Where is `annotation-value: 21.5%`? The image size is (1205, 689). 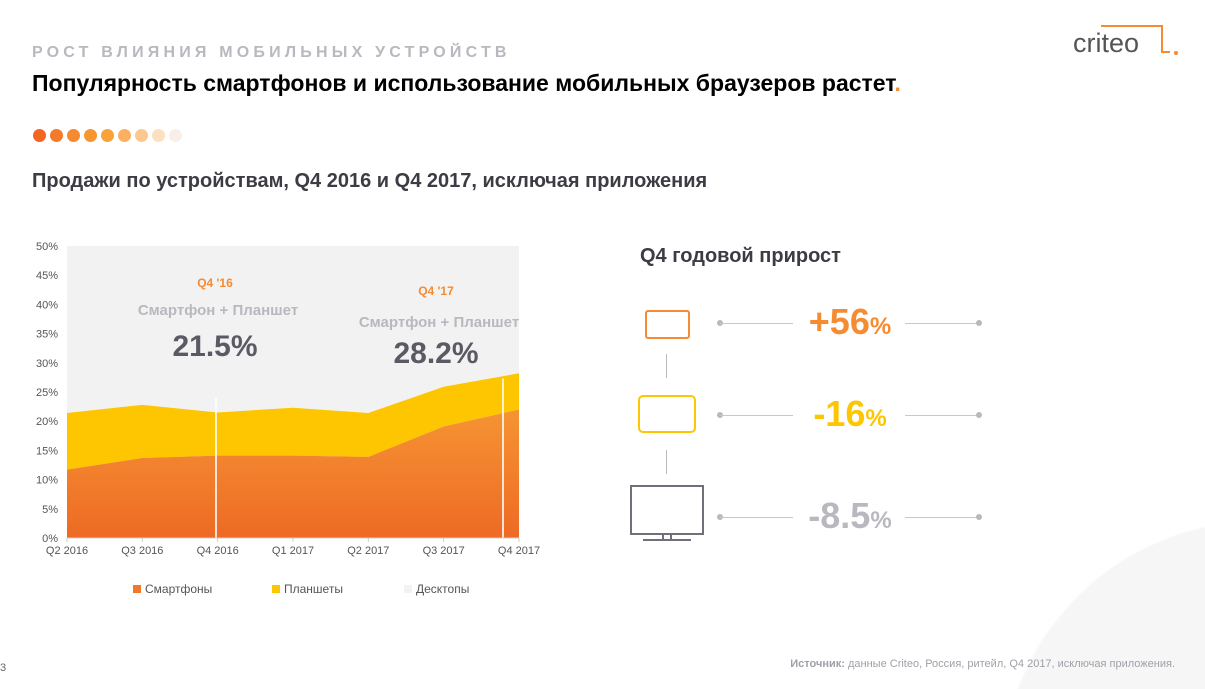 annotation-value: 21.5% is located at coordinates (214, 346).